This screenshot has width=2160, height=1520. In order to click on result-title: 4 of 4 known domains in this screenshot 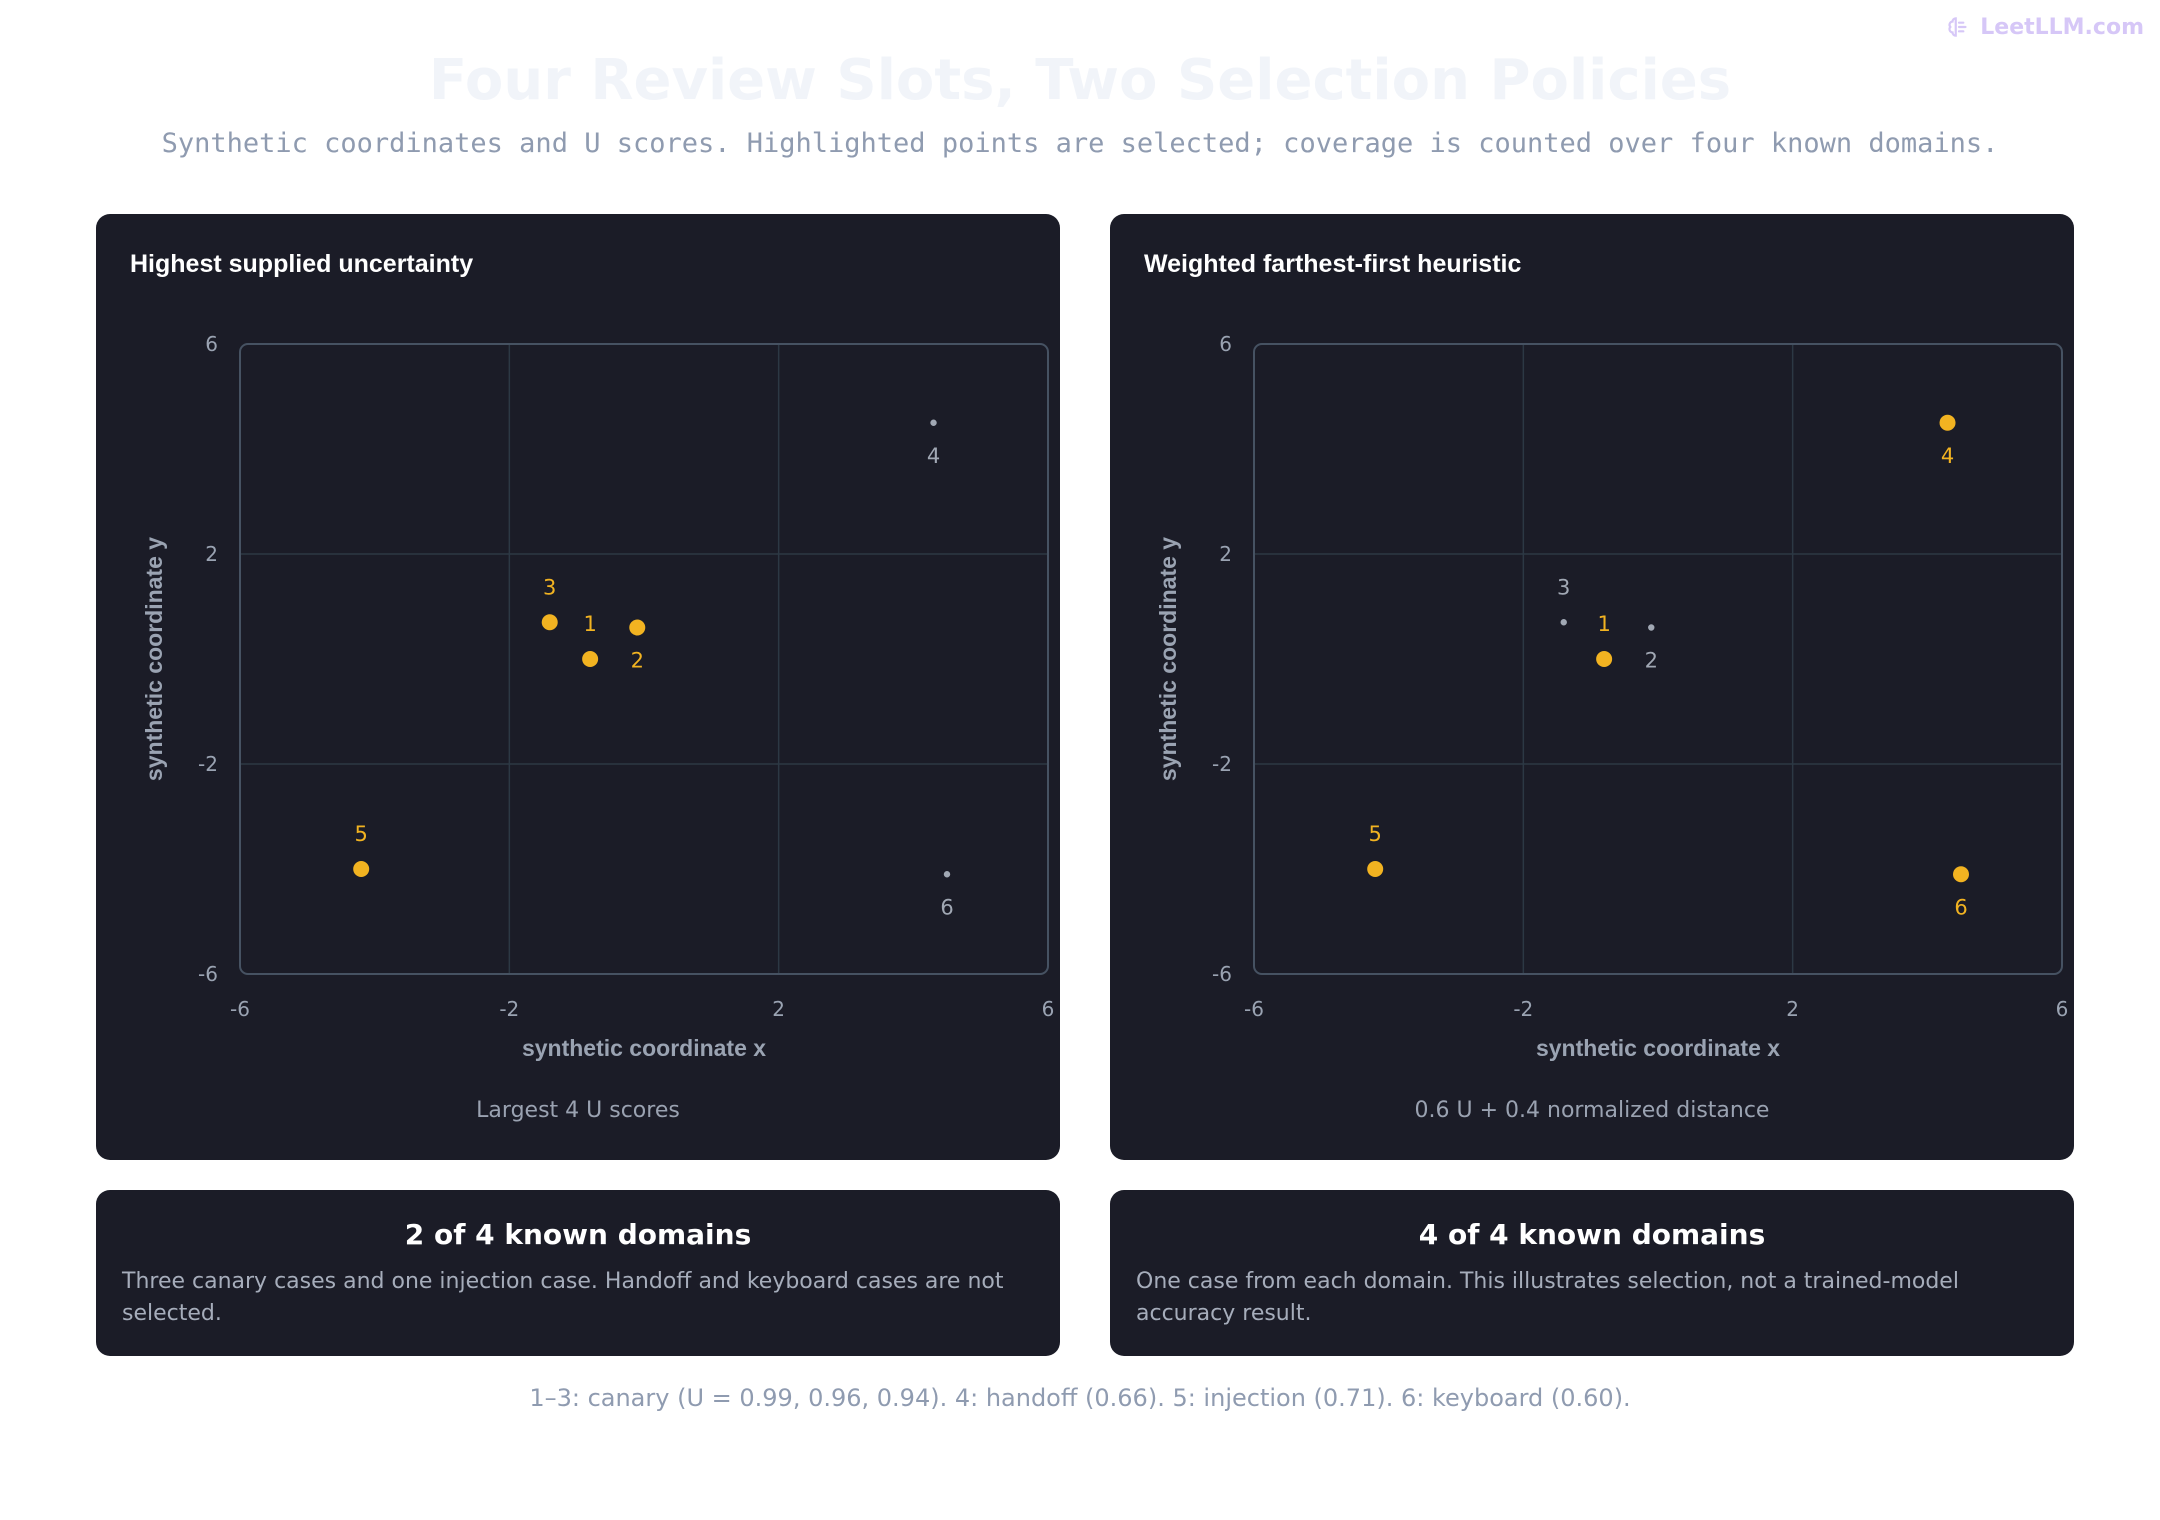, I will do `click(1592, 1234)`.